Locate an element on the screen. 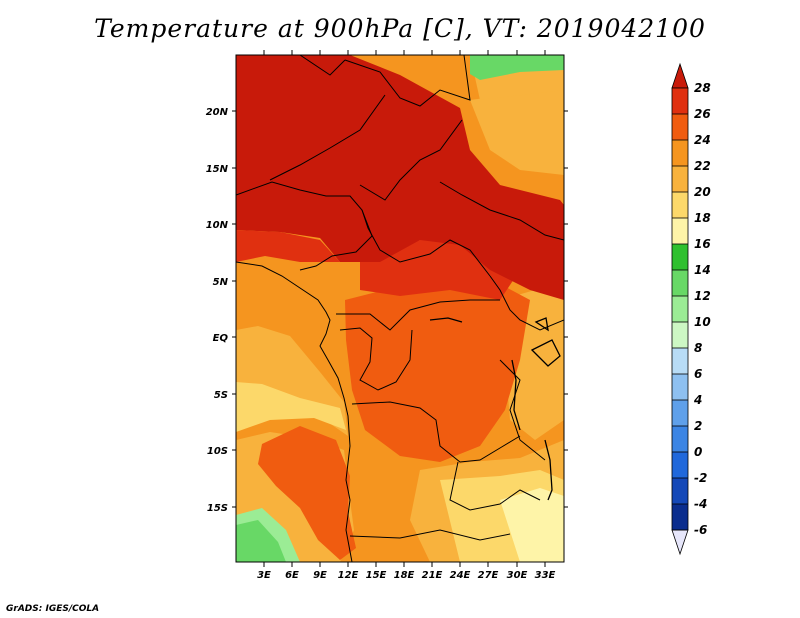 The width and height of the screenshot is (800, 618). colorbar-label: 6 is located at coordinates (698, 374).